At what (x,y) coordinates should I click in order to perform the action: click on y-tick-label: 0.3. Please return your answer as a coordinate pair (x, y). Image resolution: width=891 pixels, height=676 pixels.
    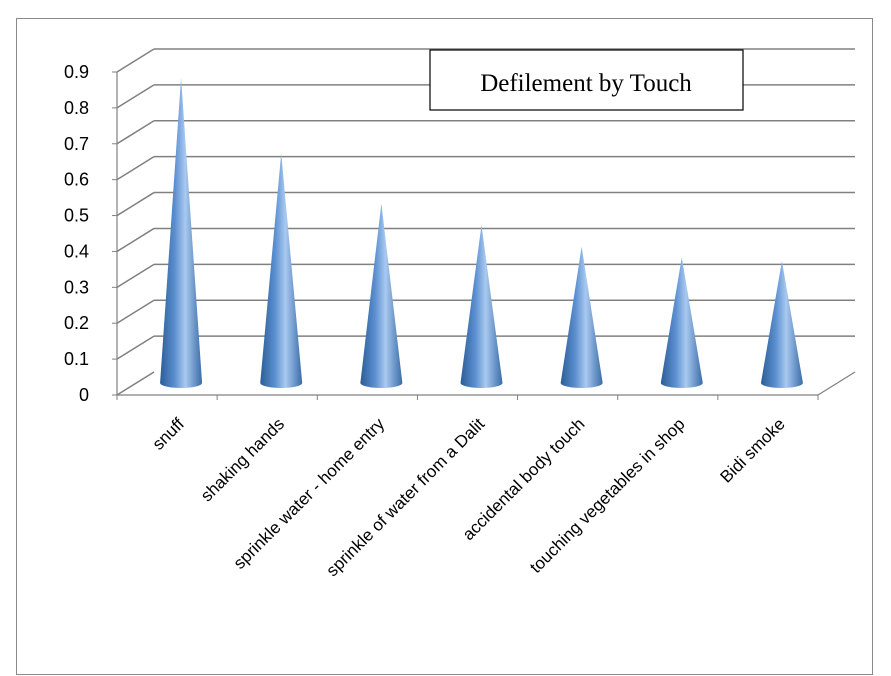
    Looking at the image, I should click on (76, 287).